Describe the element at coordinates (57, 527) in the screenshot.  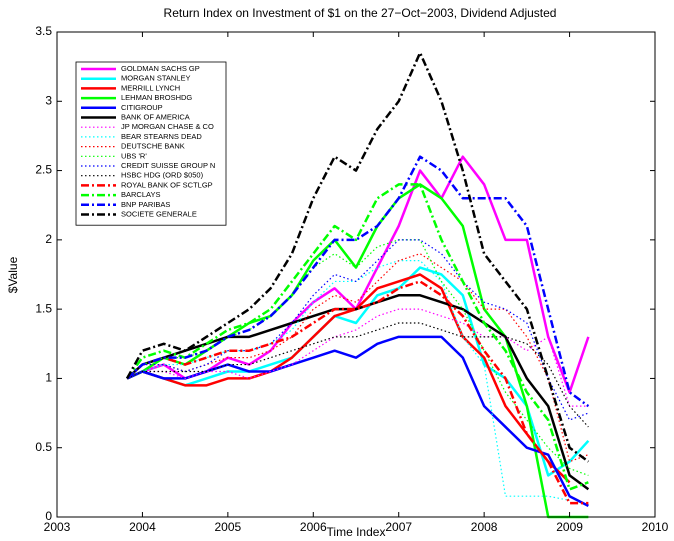
I see `x-tick-label: 2003` at that location.